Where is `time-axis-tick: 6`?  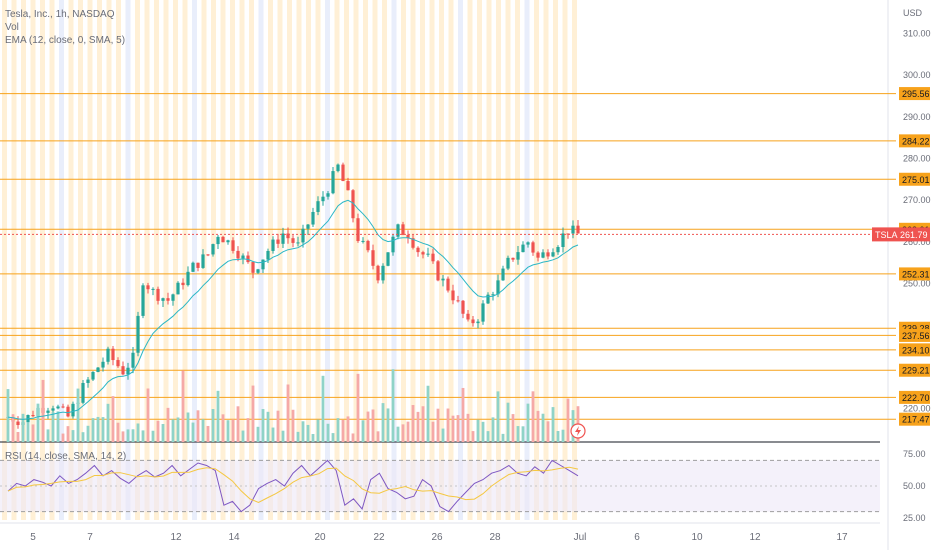
time-axis-tick: 6 is located at coordinates (637, 537).